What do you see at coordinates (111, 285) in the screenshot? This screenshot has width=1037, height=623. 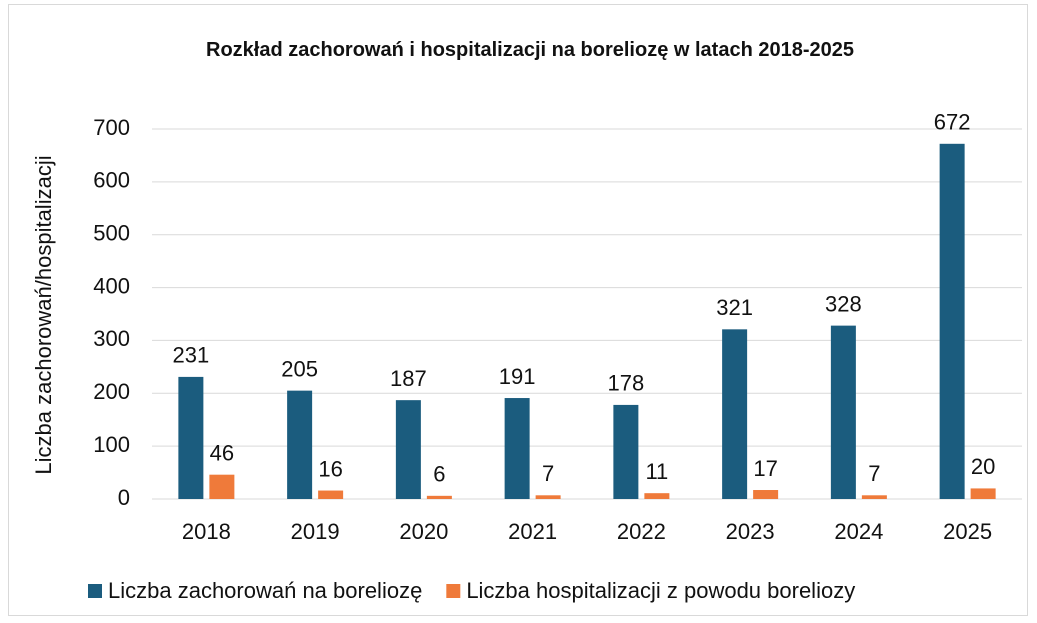 I see `y-tick-label: 400` at bounding box center [111, 285].